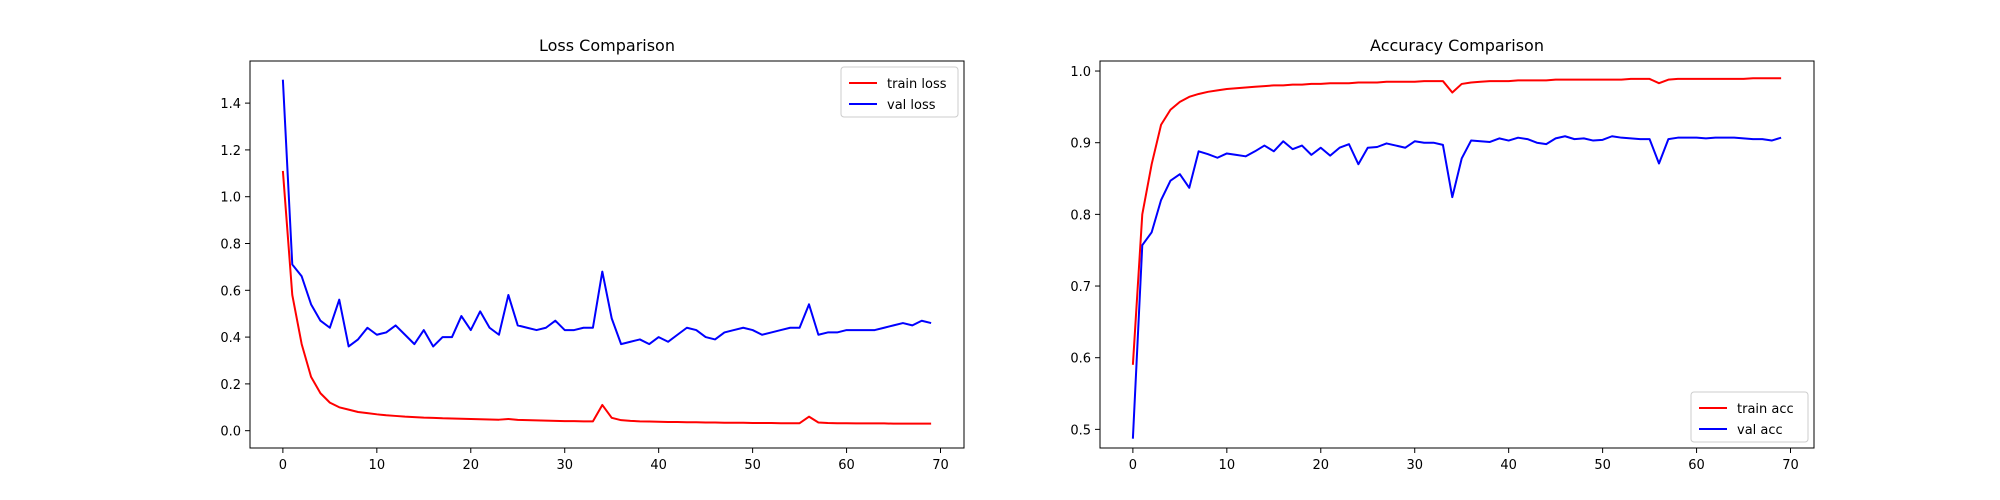 The height and width of the screenshot is (500, 2000). Describe the element at coordinates (1080, 287) in the screenshot. I see `y-tick-label: 0.7` at that location.